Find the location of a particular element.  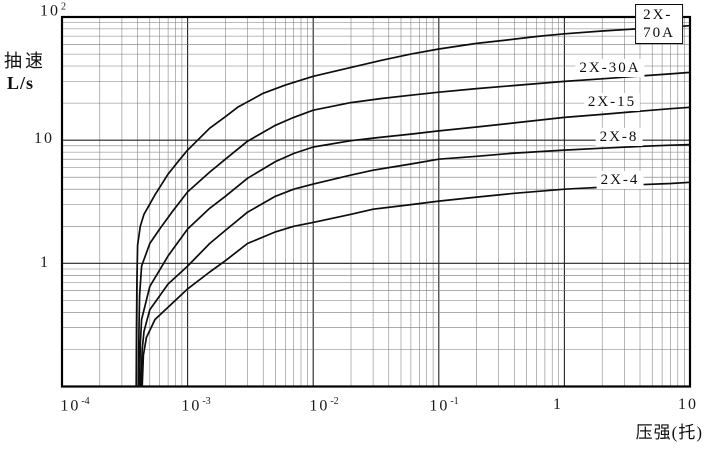

x-tick-label: 10⁻¹ is located at coordinates (444, 405).